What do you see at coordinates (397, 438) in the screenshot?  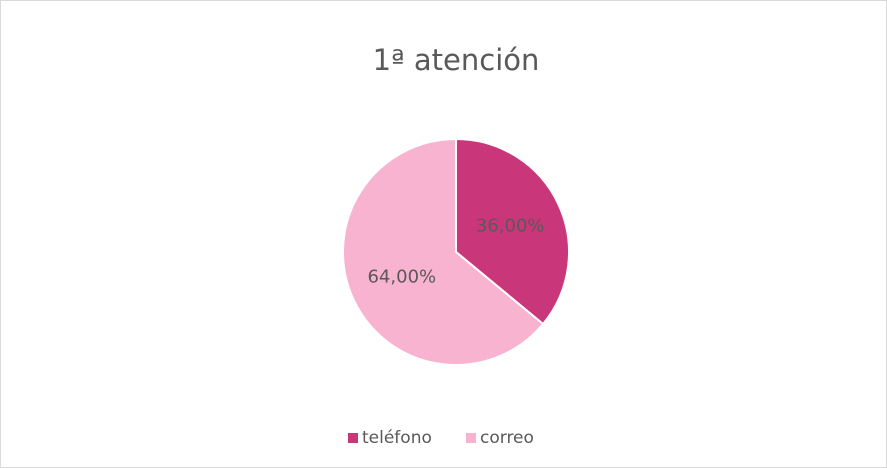 I see `legend-label: teléfono` at bounding box center [397, 438].